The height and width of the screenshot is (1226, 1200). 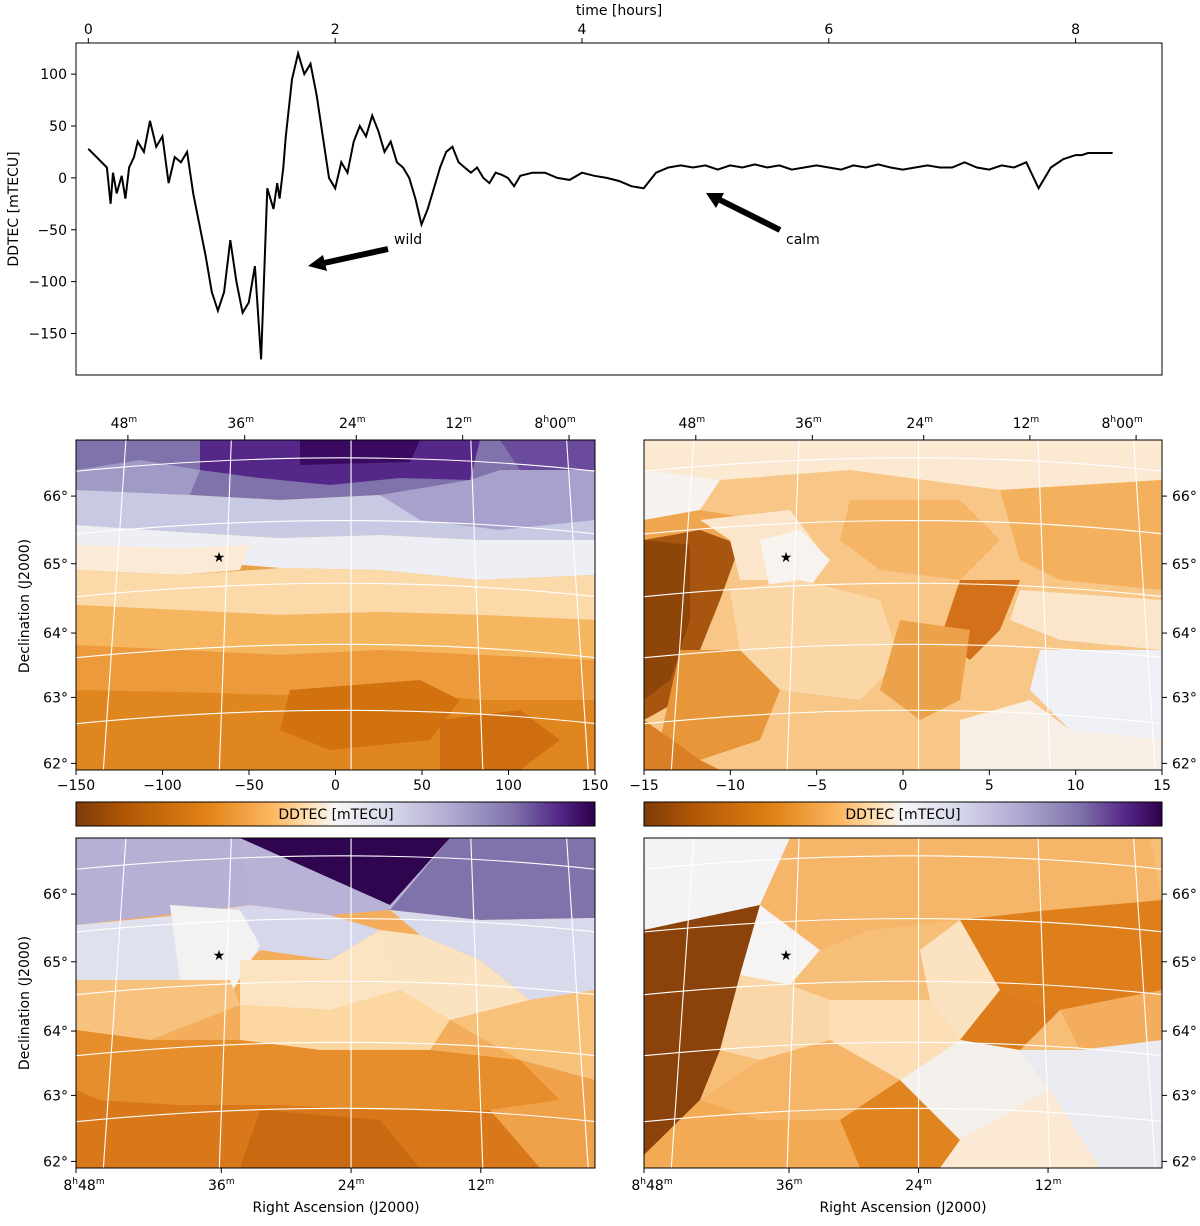 What do you see at coordinates (25, 606) in the screenshot?
I see `map-a-ylabel: Declination (J2000)` at bounding box center [25, 606].